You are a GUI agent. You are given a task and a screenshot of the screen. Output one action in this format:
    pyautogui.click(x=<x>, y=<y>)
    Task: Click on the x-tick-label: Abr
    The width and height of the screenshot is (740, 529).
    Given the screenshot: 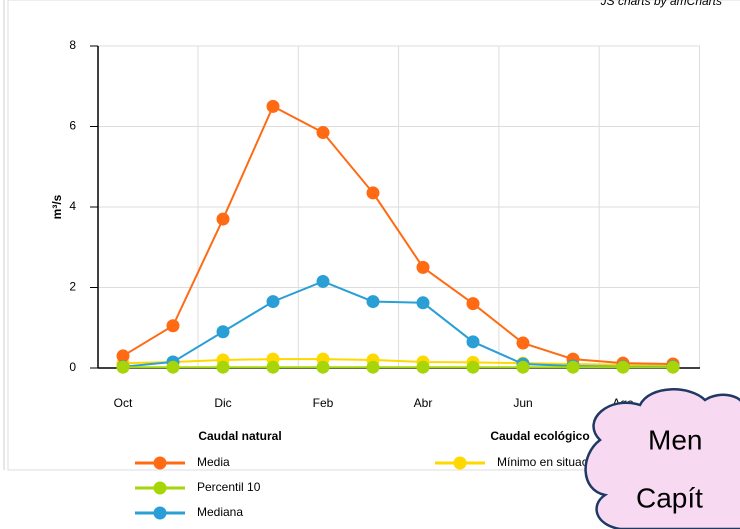 What is the action you would take?
    pyautogui.click(x=423, y=403)
    